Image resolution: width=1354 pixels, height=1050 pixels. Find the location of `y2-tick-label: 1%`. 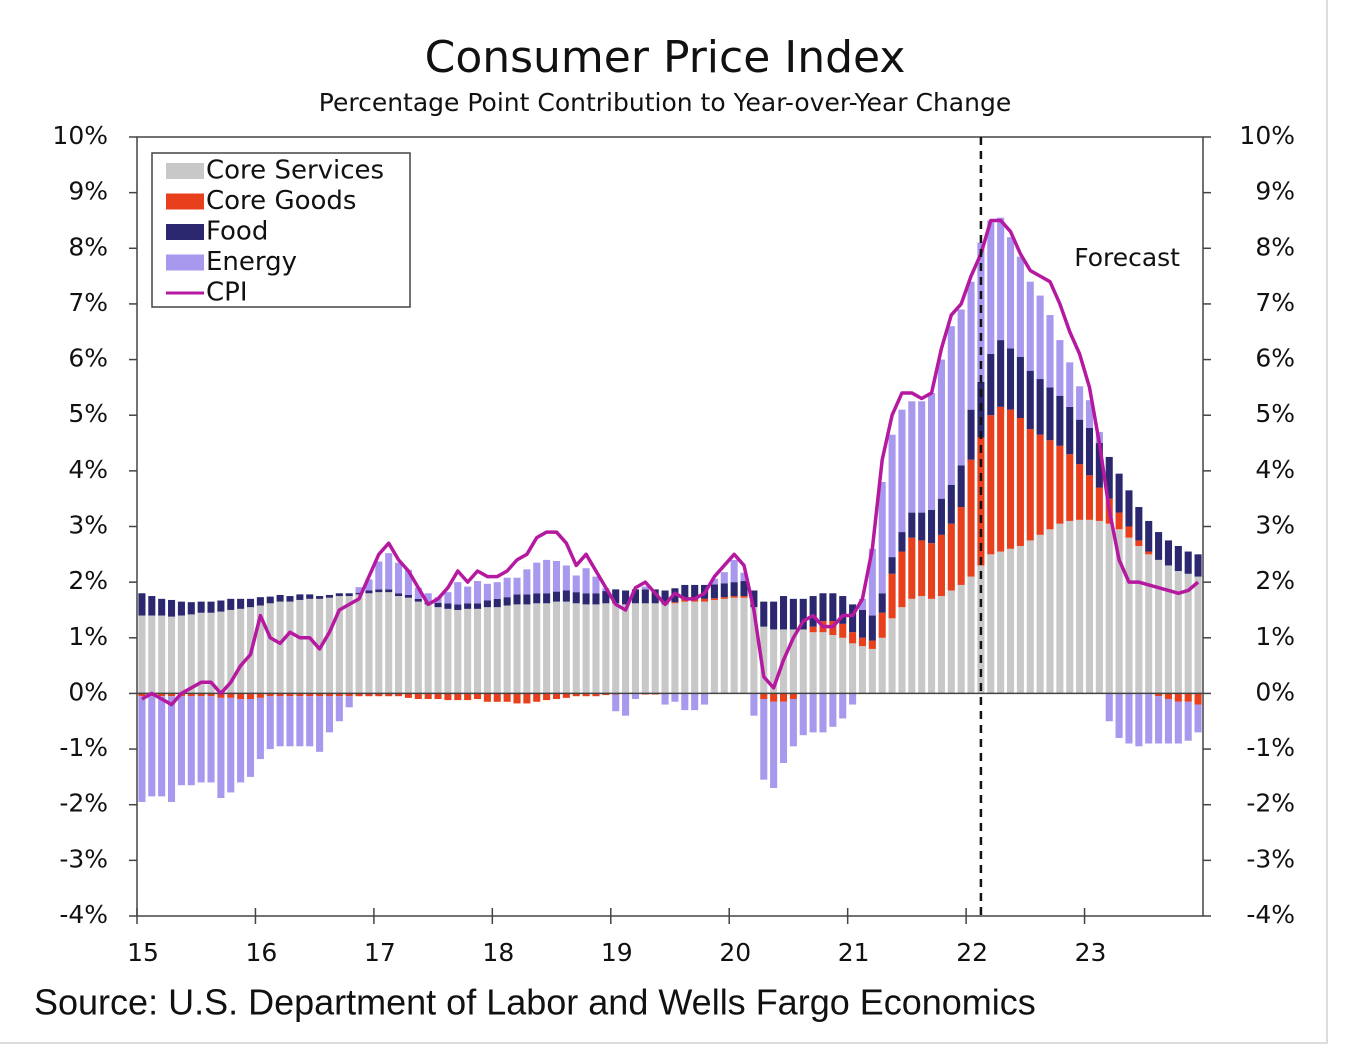

y2-tick-label: 1% is located at coordinates (1275, 636).